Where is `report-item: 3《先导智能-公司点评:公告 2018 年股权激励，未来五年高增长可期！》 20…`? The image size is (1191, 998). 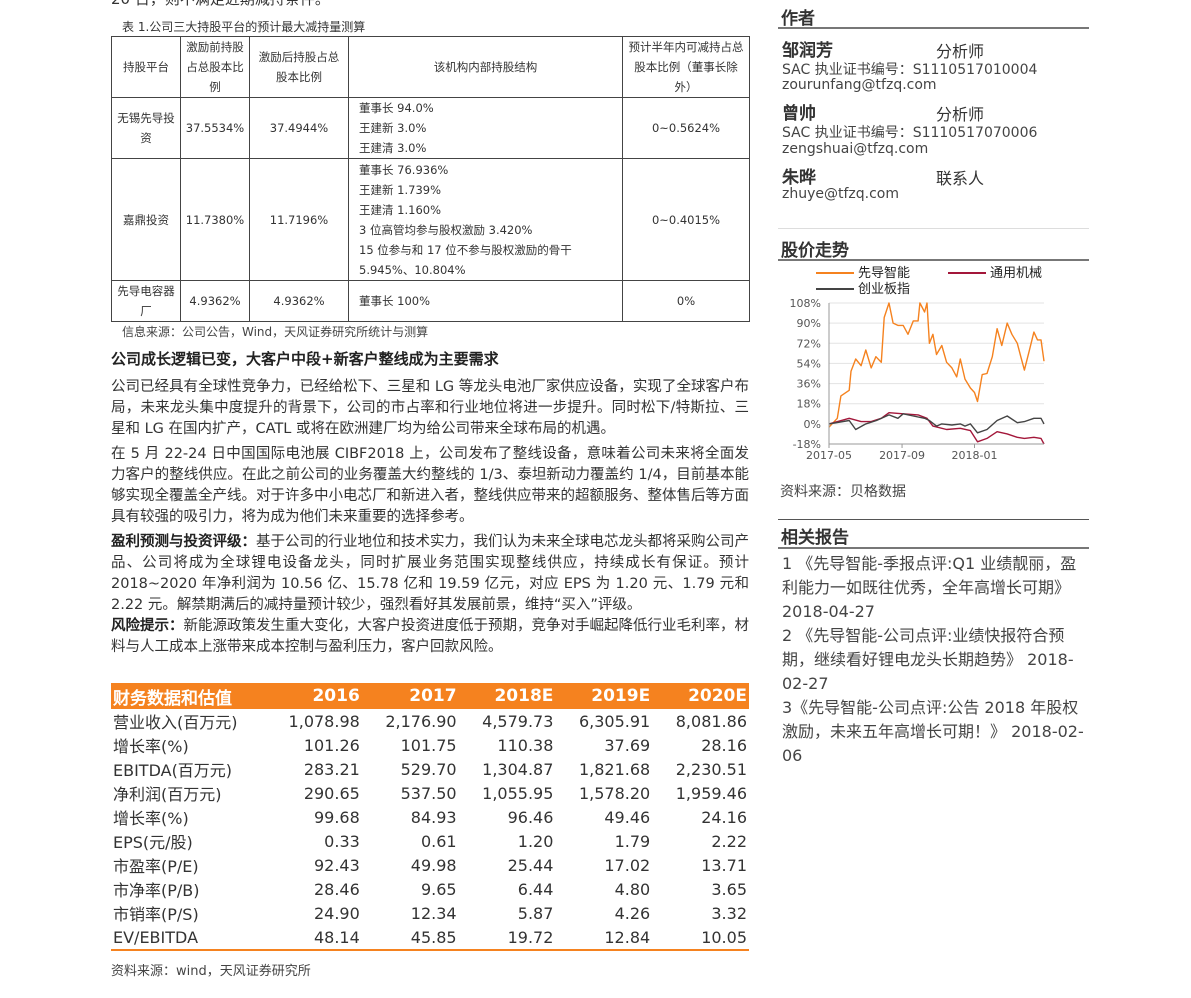
report-item: 3《先导智能-公司点评:公告 2018 年股权激励，未来五年高增长可期！》 20… is located at coordinates (936, 732).